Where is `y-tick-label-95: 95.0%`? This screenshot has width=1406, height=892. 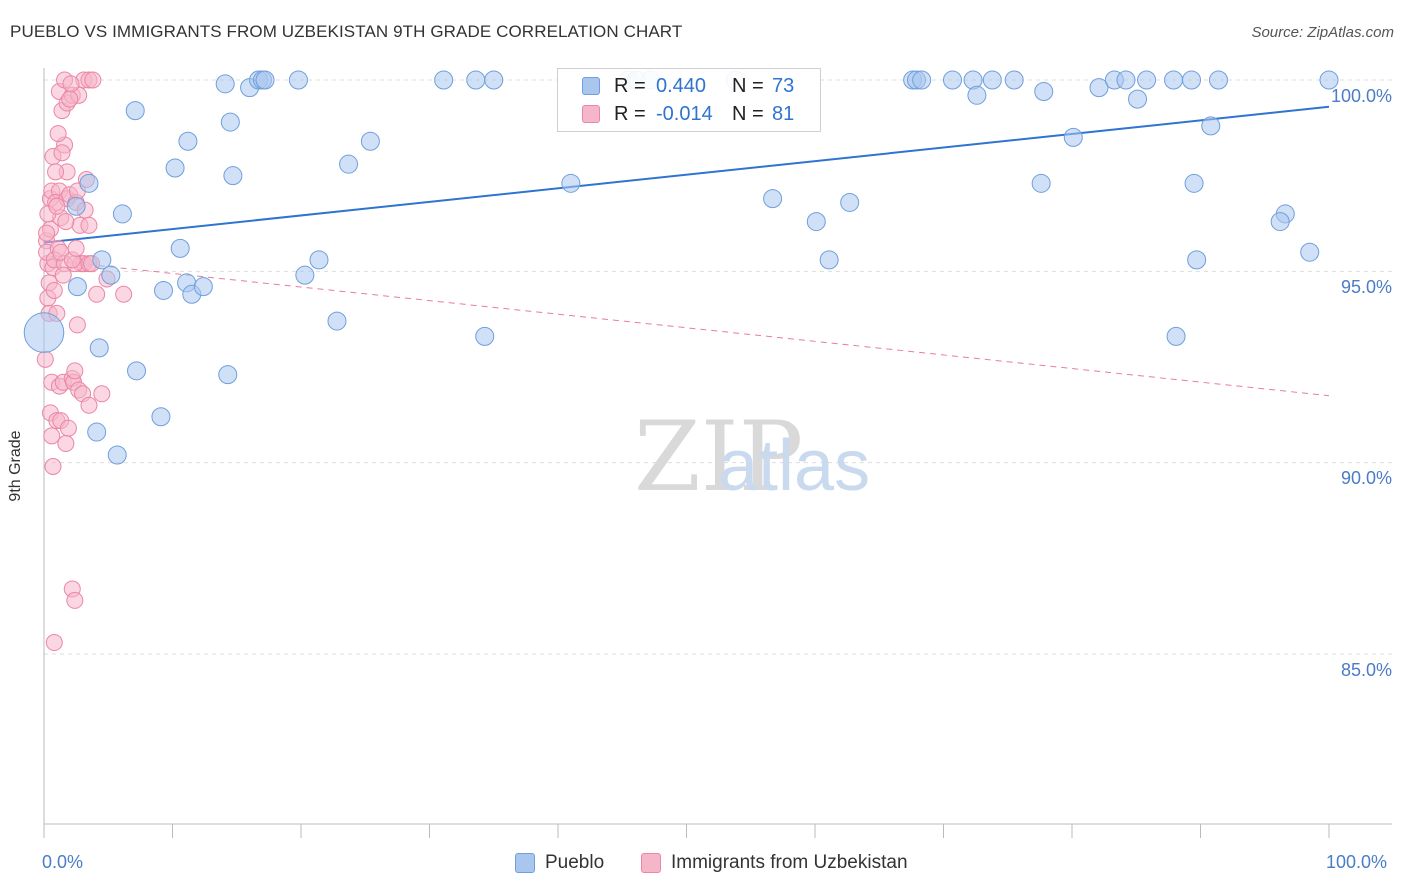
y-tick-label-95: 95.0% is located at coordinates (1366, 287).